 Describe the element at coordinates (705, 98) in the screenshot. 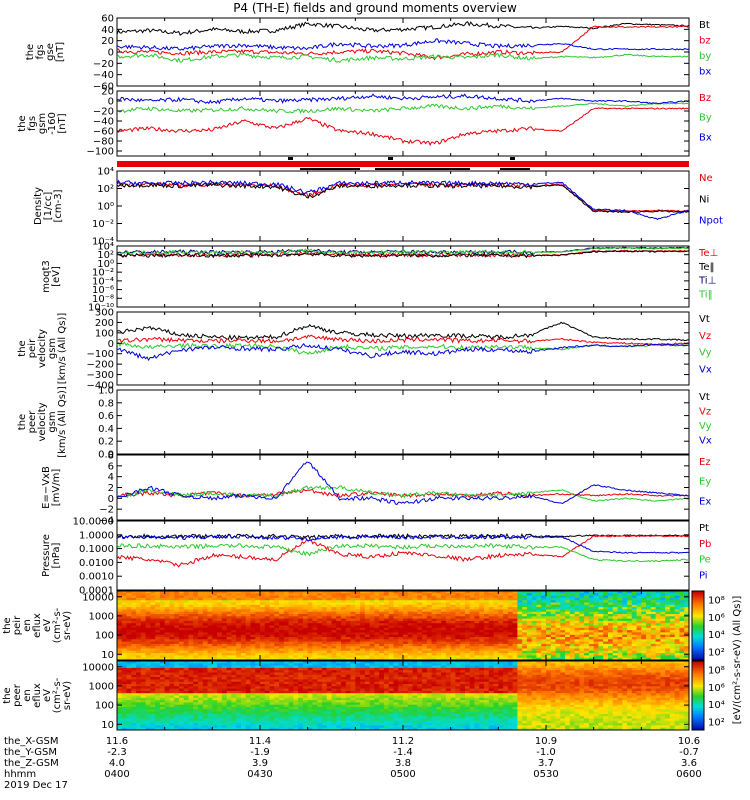

I see `legend-Bz: Bz` at that location.